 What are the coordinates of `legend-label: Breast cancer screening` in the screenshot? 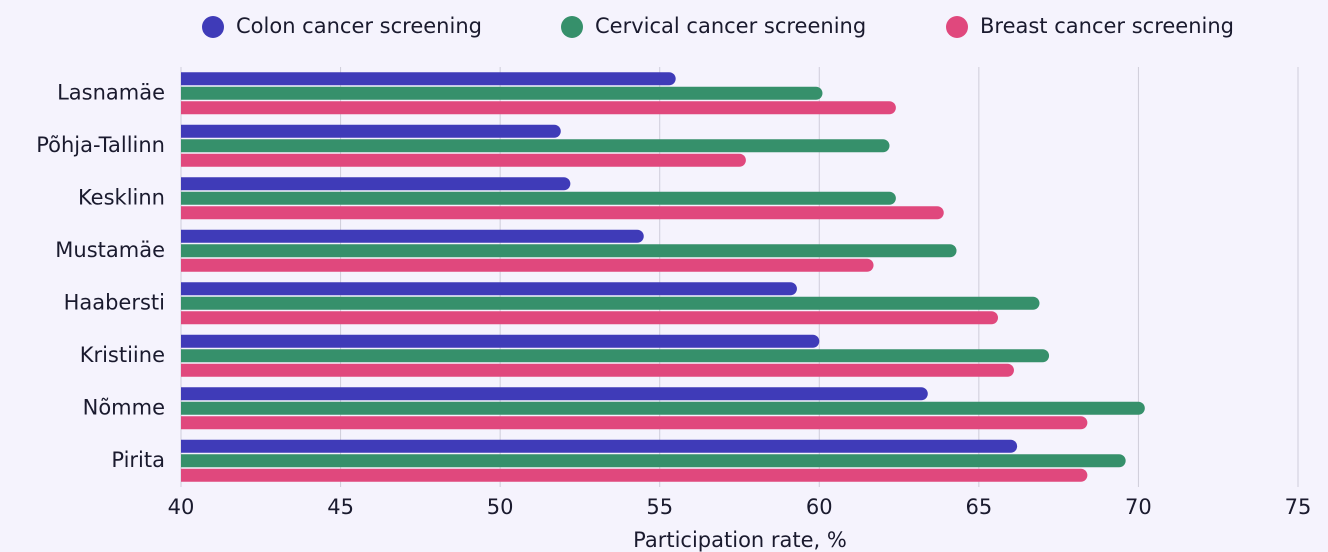 It's located at (1107, 26).